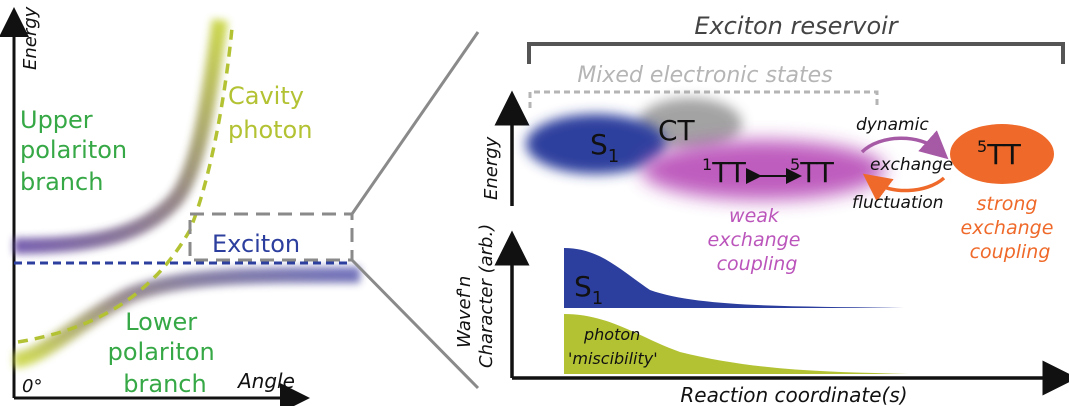  Describe the element at coordinates (796, 26) in the screenshot. I see `reservoir-label: Exciton reservoir` at that location.